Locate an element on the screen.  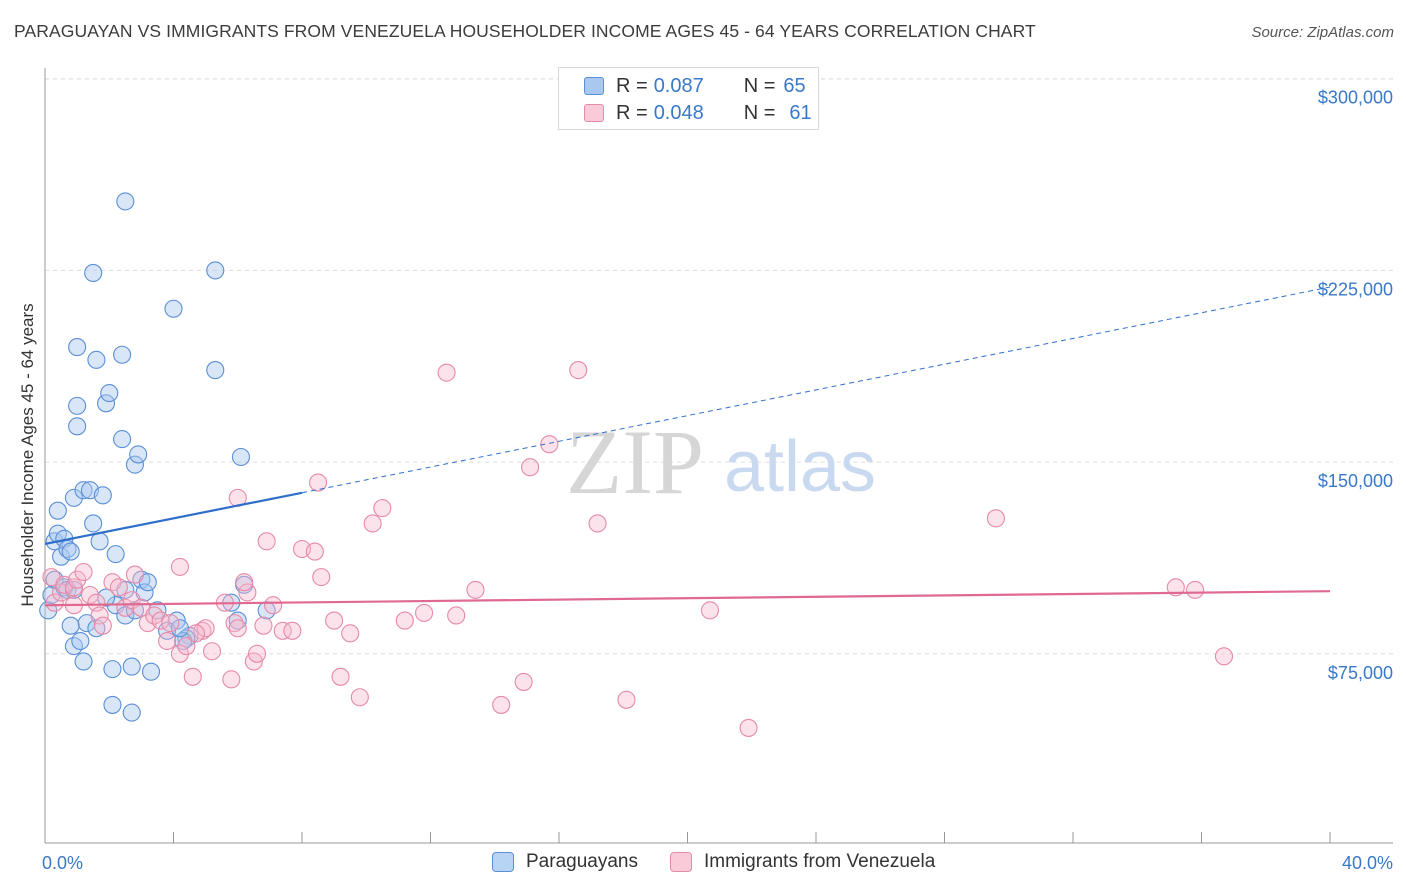
legend-n-value: 65 is located at coordinates (794, 85).